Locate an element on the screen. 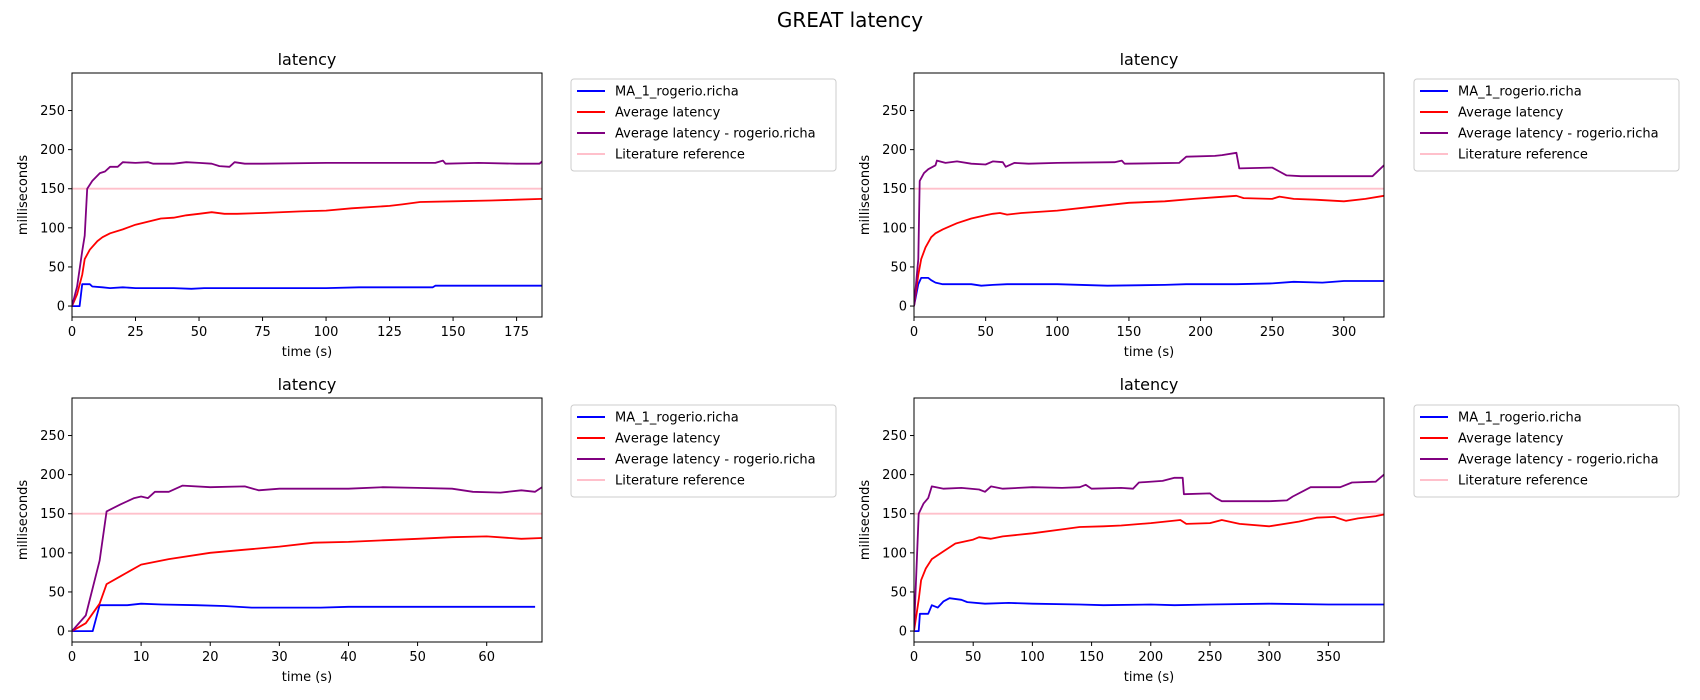  x-tick-label: 125 is located at coordinates (389, 332).